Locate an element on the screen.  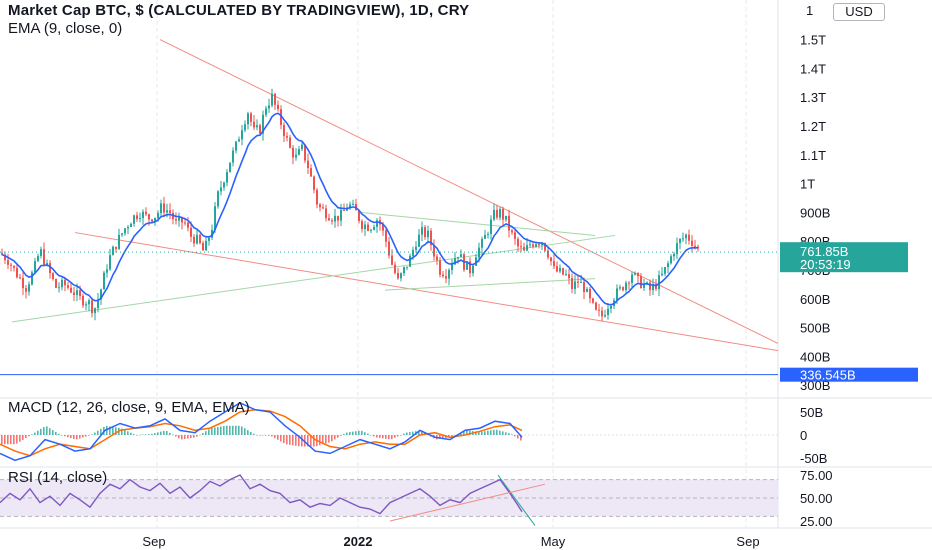
rsi-legend: RSI (14, close) is located at coordinates (58, 477).